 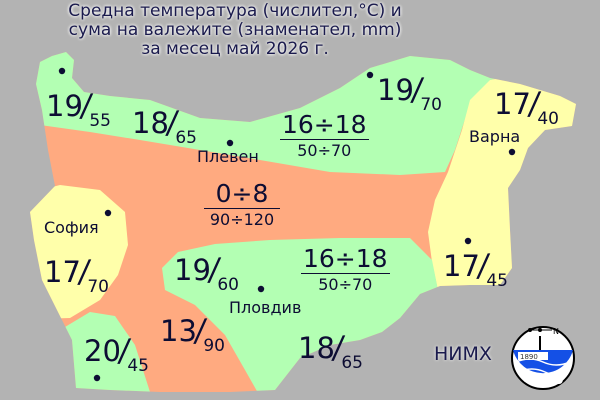 What do you see at coordinates (556, 331) in the screenshot?
I see `logo-compass-n: N` at bounding box center [556, 331].